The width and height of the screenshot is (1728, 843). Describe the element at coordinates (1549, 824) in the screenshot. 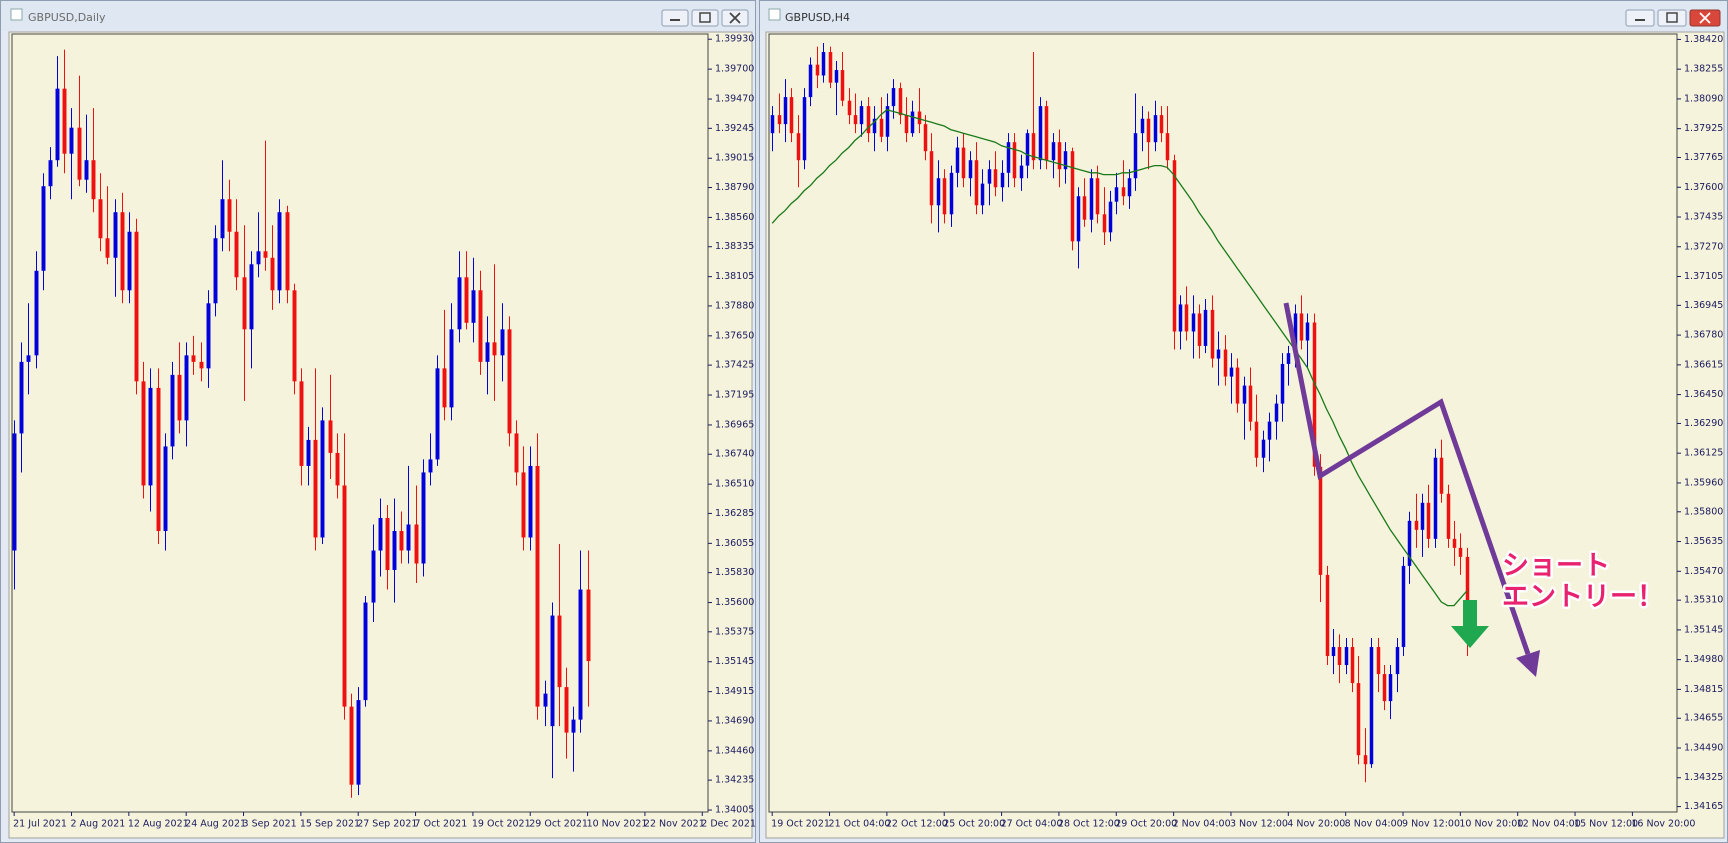

I see `x-tick-label: 12 Nov 04:00` at that location.